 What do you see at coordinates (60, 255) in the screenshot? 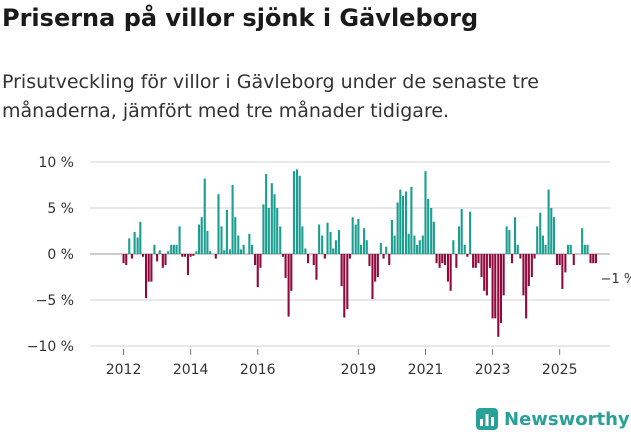
I see `y-tick-label: 0 %` at bounding box center [60, 255].